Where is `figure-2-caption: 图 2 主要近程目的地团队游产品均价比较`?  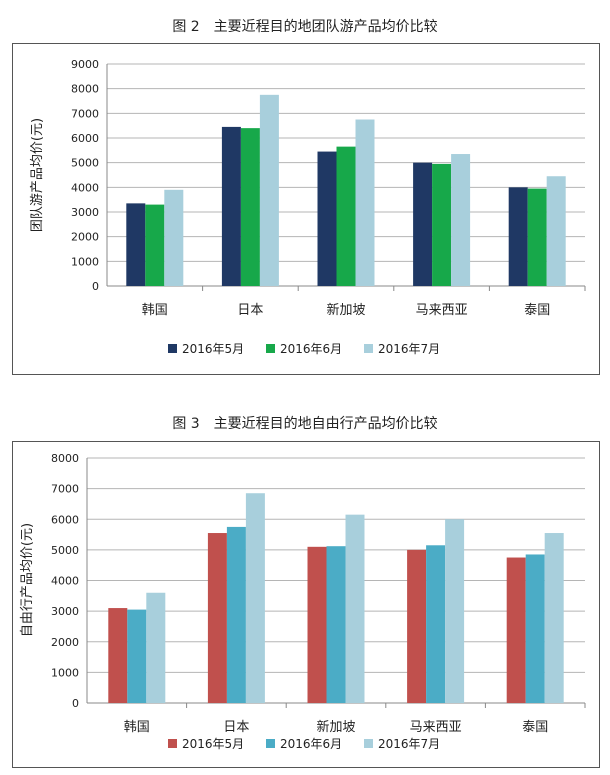
figure-2-caption: 图 2 主要近程目的地团队游产品均价比较 is located at coordinates (305, 27).